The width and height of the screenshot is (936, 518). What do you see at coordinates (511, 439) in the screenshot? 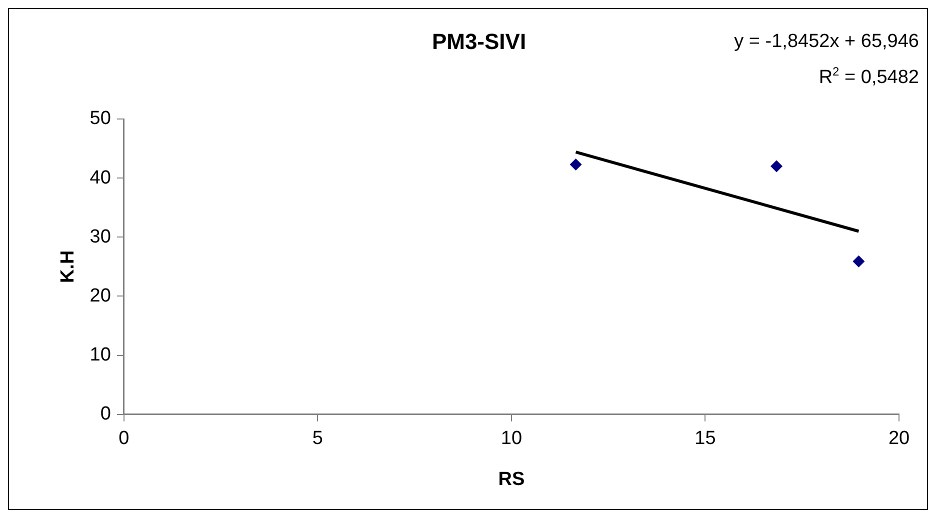
I see `x-tick-label: 10` at bounding box center [511, 439].